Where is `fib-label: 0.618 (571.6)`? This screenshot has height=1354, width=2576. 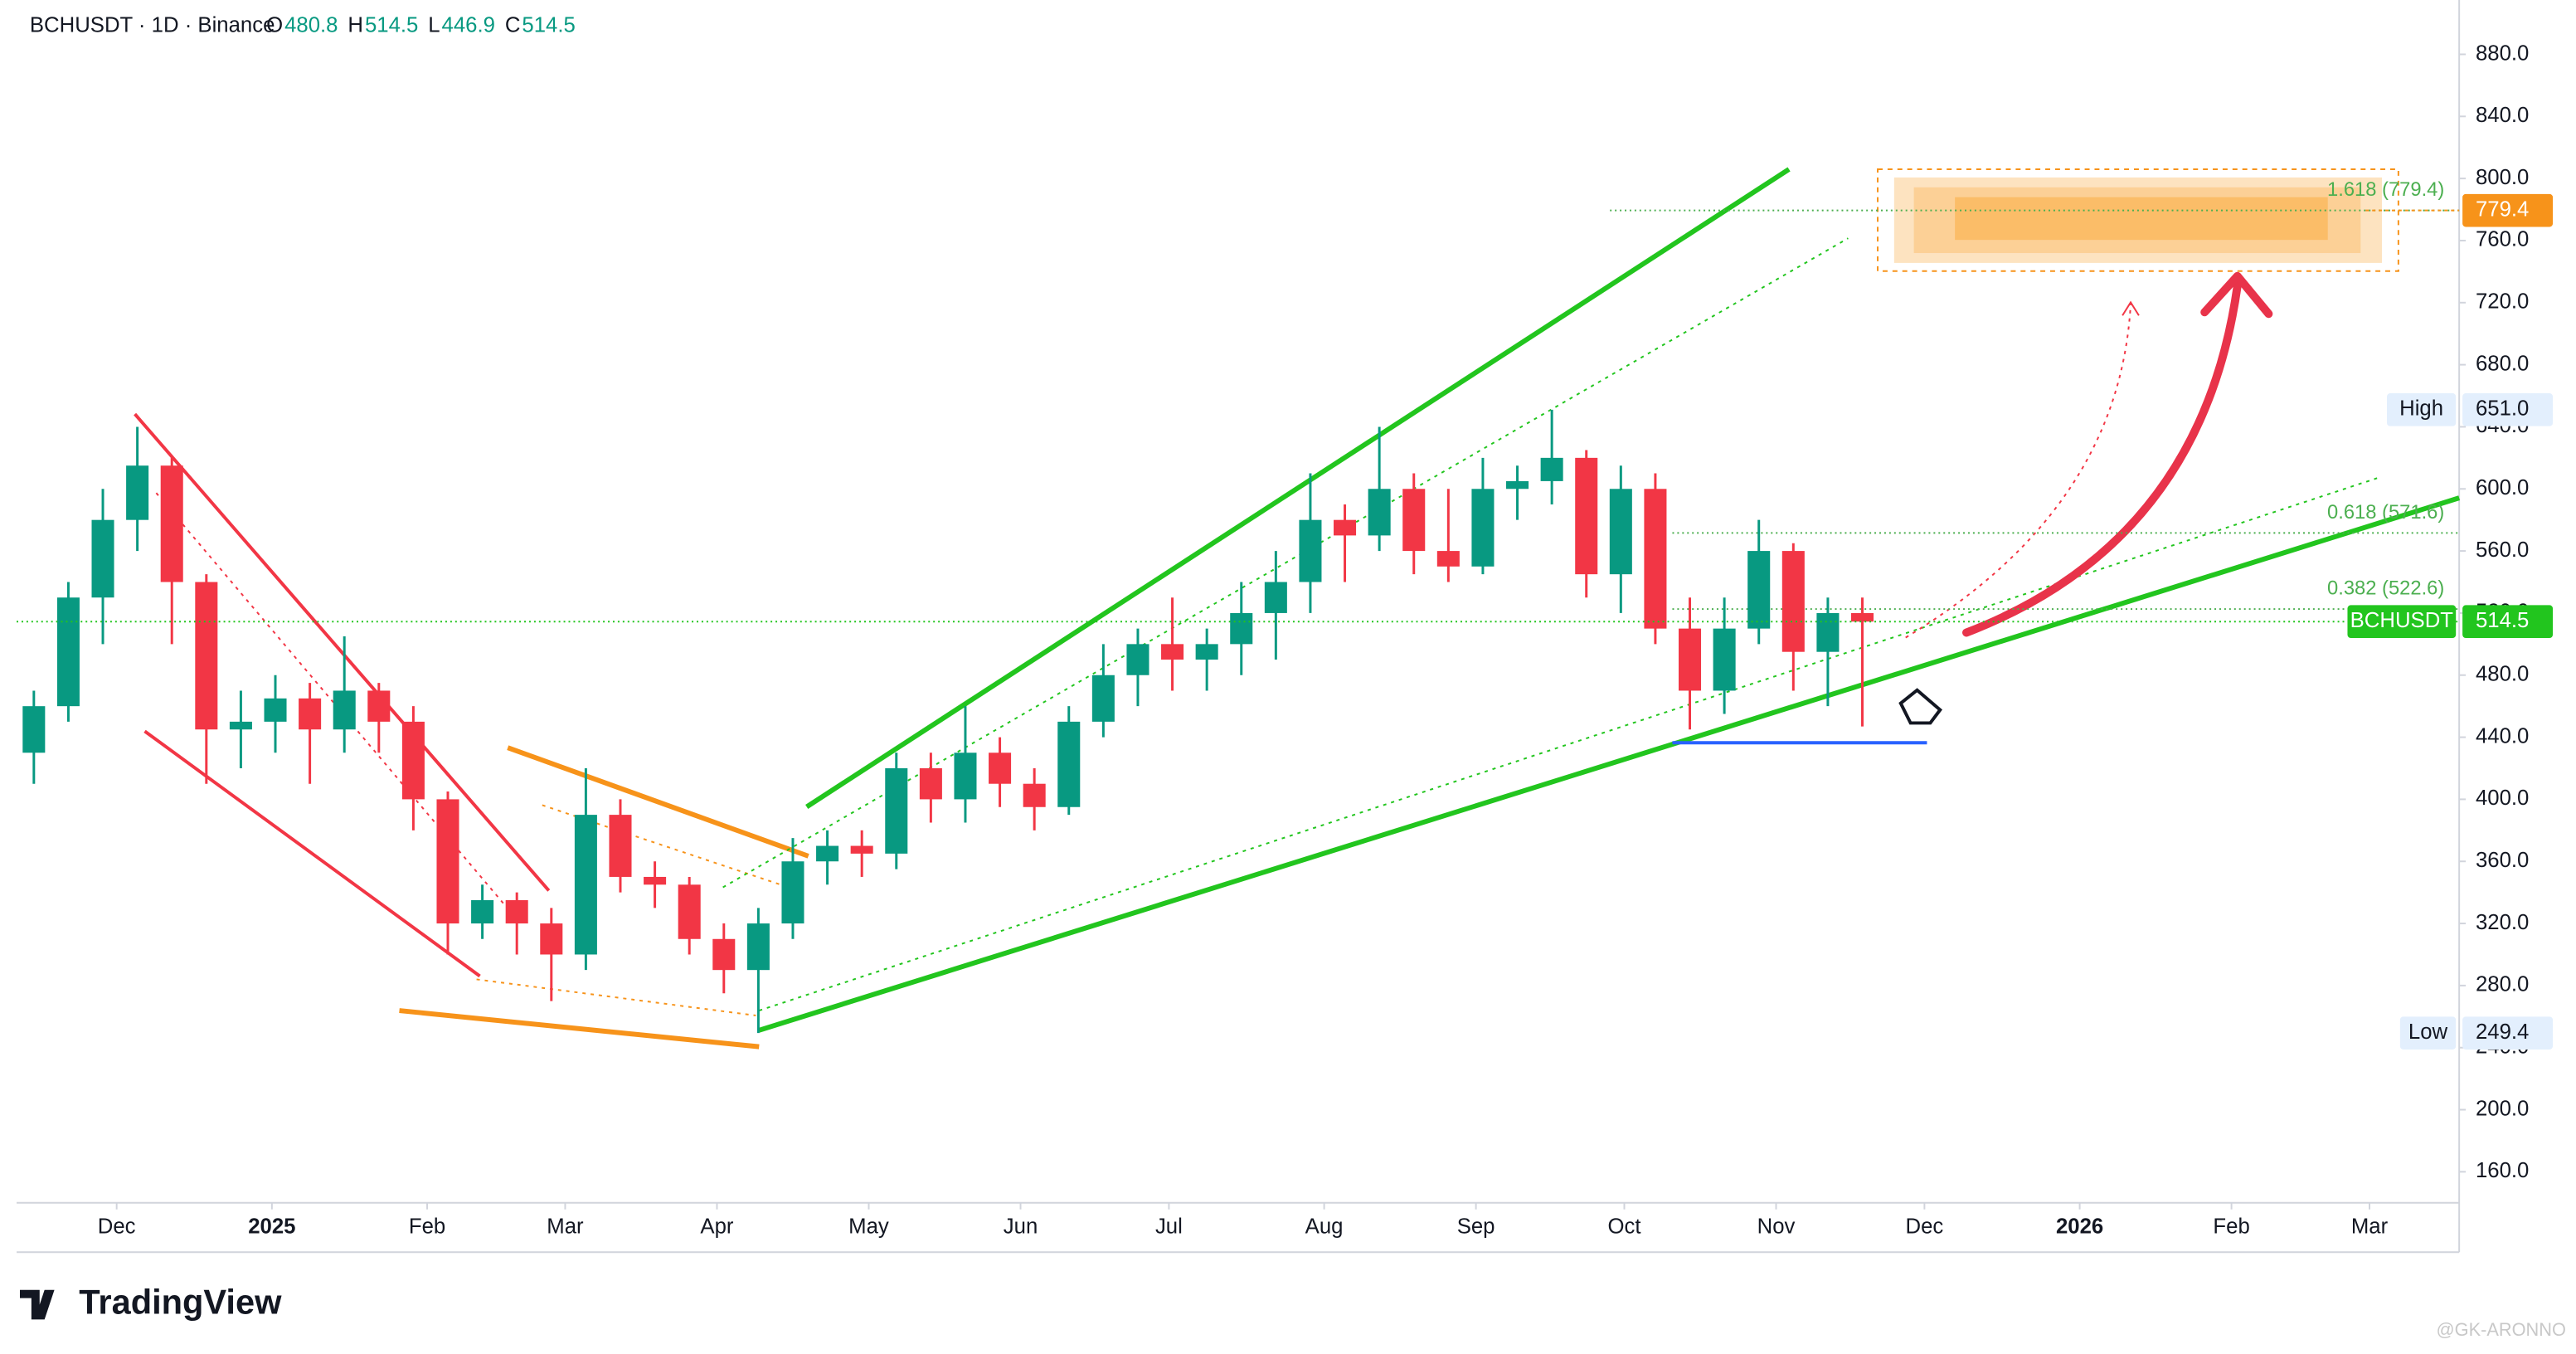
fib-label: 0.618 (571.6) is located at coordinates (2385, 512).